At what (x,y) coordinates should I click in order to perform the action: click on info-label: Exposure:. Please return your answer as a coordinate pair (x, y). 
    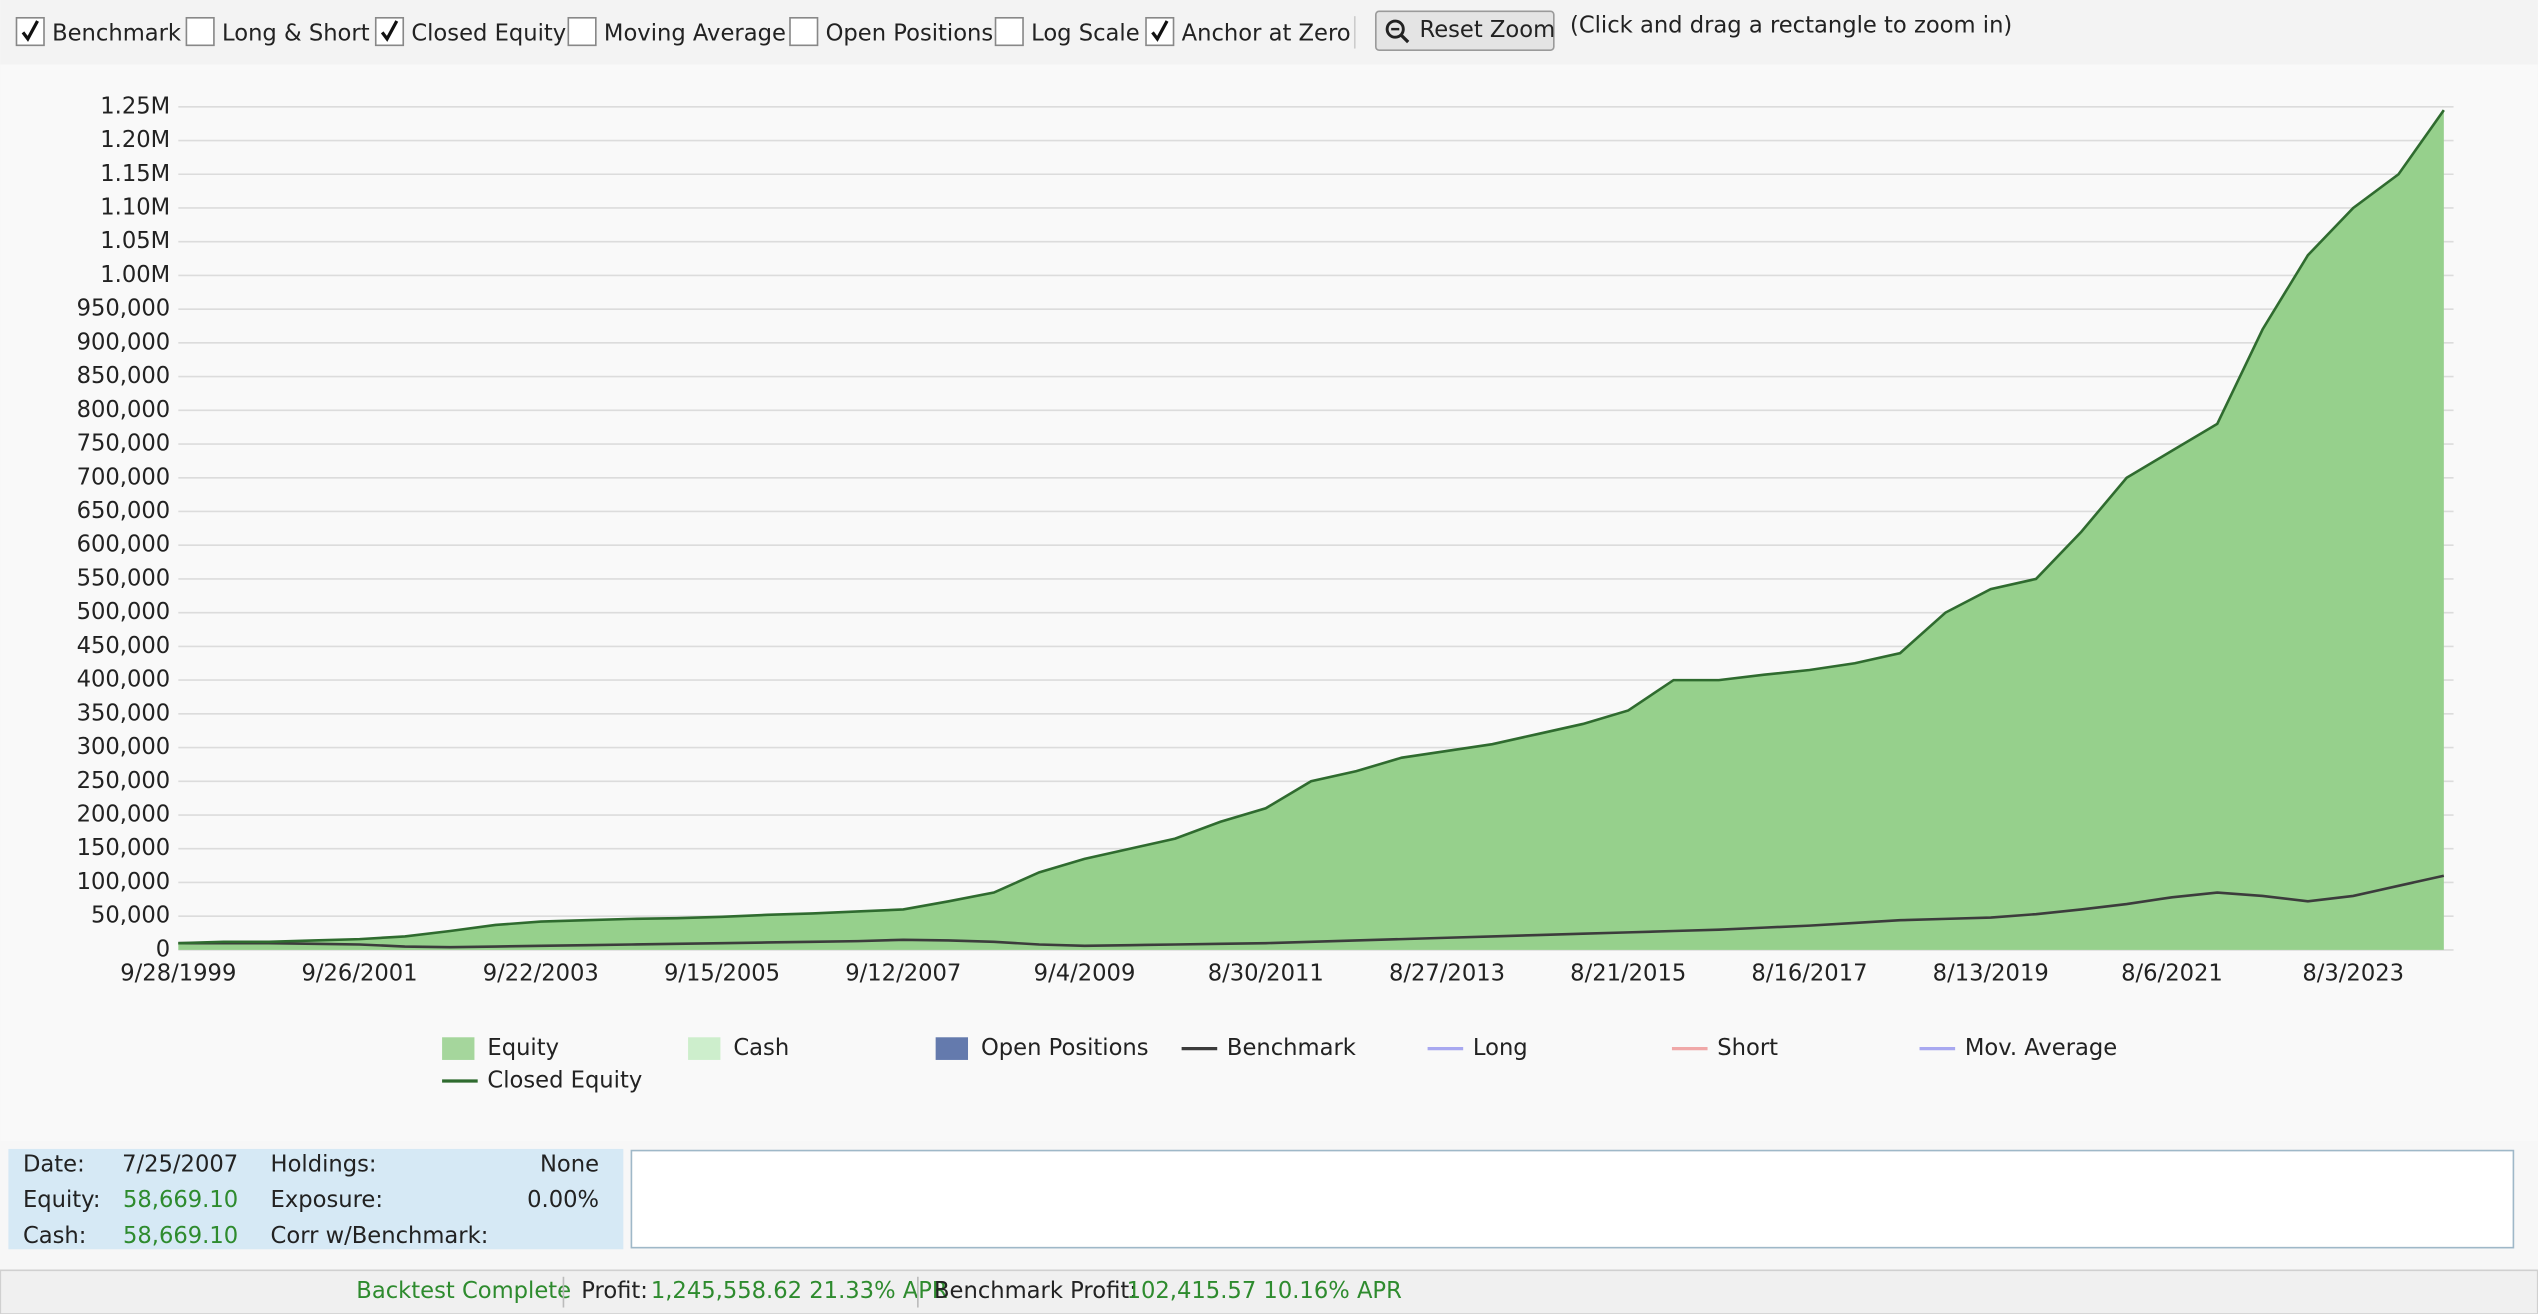
    Looking at the image, I should click on (327, 1200).